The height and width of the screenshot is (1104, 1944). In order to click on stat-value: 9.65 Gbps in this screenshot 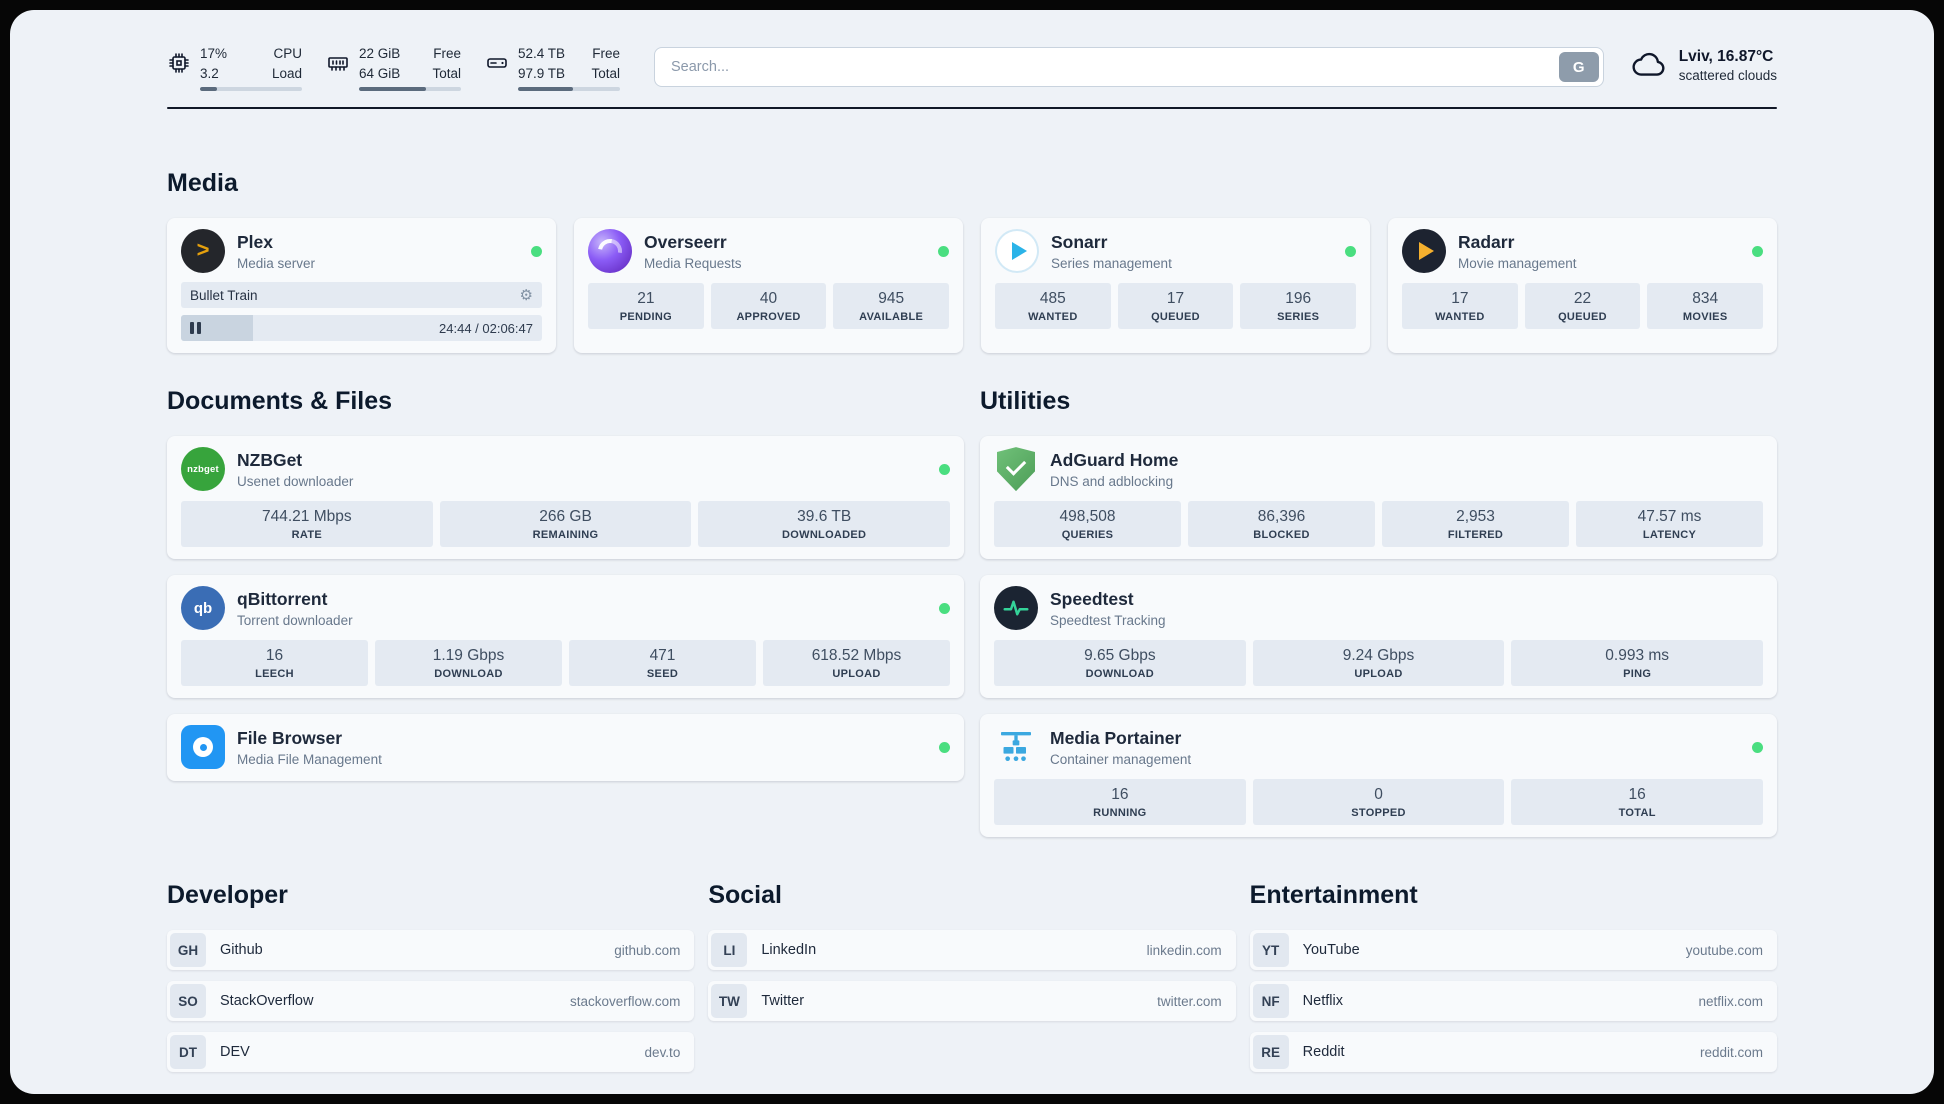, I will do `click(1120, 656)`.